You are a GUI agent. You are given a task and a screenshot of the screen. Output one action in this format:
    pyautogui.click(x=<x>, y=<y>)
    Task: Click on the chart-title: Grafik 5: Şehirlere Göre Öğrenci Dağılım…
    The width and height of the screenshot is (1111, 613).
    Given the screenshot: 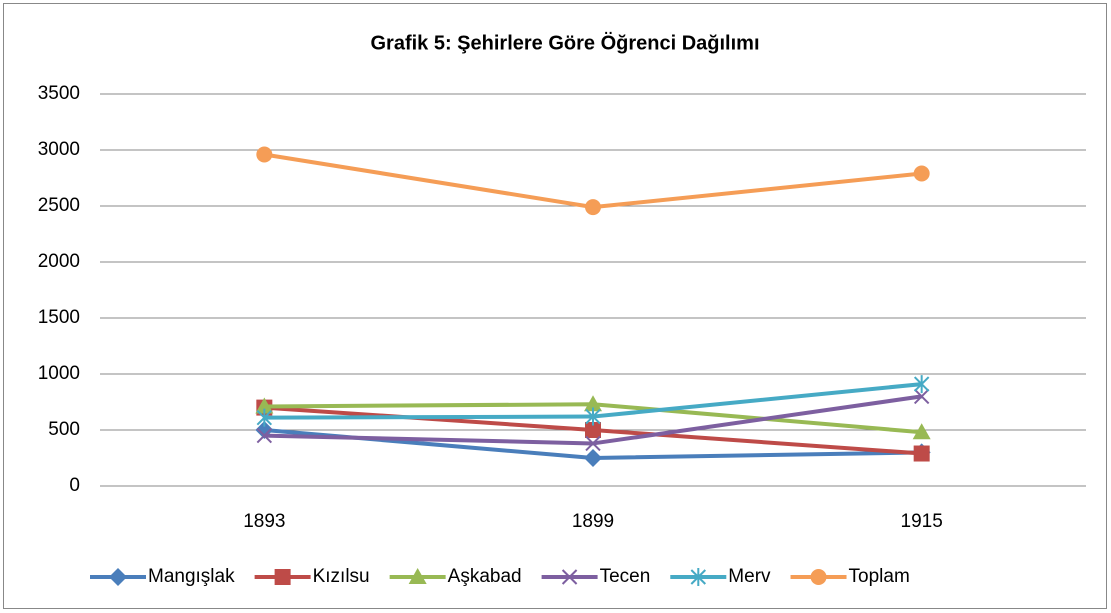 What is the action you would take?
    pyautogui.click(x=564, y=42)
    